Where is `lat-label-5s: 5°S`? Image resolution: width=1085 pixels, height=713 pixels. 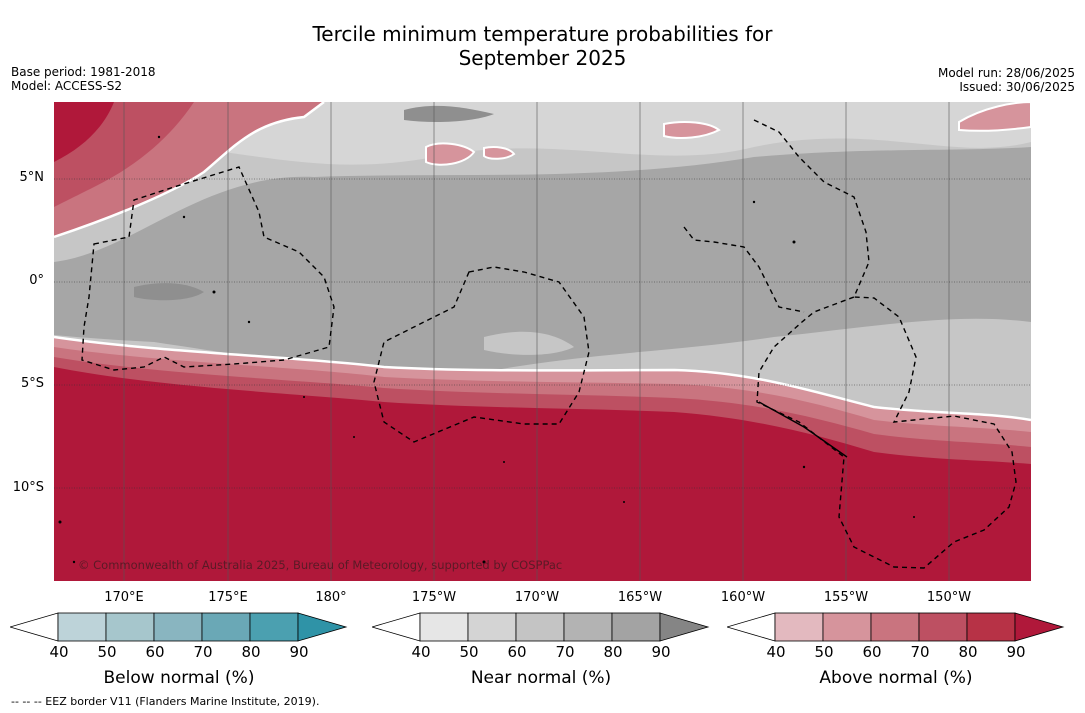 lat-label-5s: 5°S is located at coordinates (32, 383).